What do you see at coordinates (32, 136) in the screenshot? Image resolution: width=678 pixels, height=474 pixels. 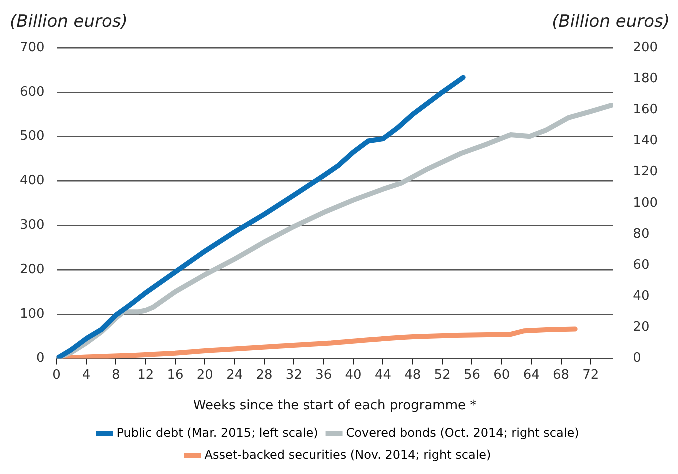 I see `y-tick-label: 500` at bounding box center [32, 136].